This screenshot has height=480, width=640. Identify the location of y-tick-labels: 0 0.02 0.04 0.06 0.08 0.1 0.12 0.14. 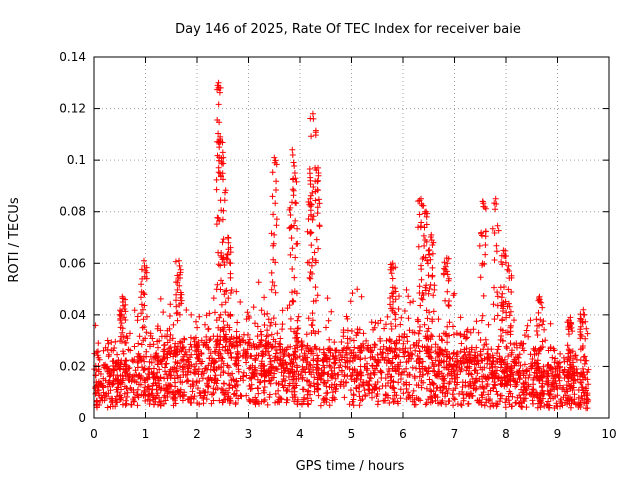
(72, 237).